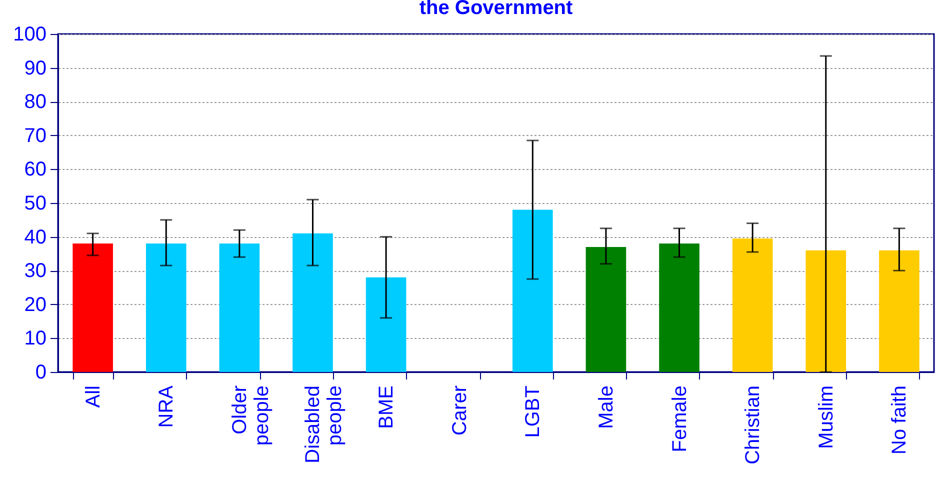 This screenshot has width=952, height=489. What do you see at coordinates (753, 425) in the screenshot?
I see `x-tick-label: Christian` at bounding box center [753, 425].